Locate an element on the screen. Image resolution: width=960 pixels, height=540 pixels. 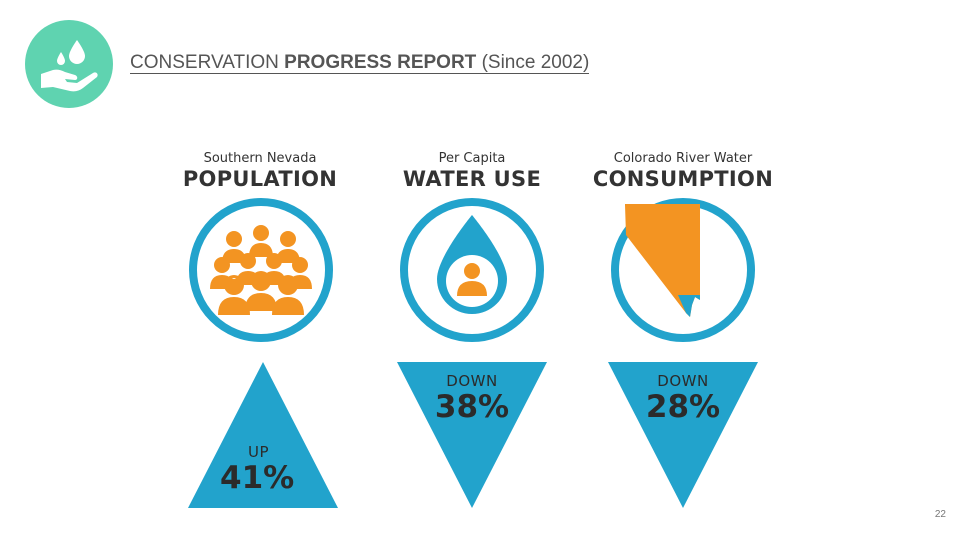
consumption-change: DOWN 28% is located at coordinates (683, 398).